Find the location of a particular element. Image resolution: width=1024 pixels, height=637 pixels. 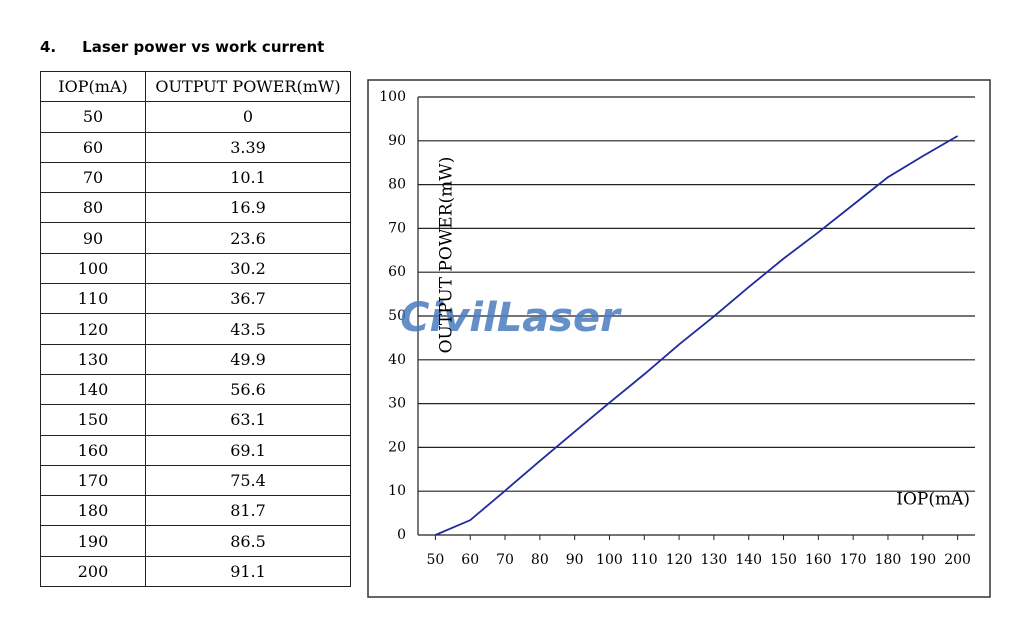

table-row: 60 3.39 is located at coordinates (195, 147).